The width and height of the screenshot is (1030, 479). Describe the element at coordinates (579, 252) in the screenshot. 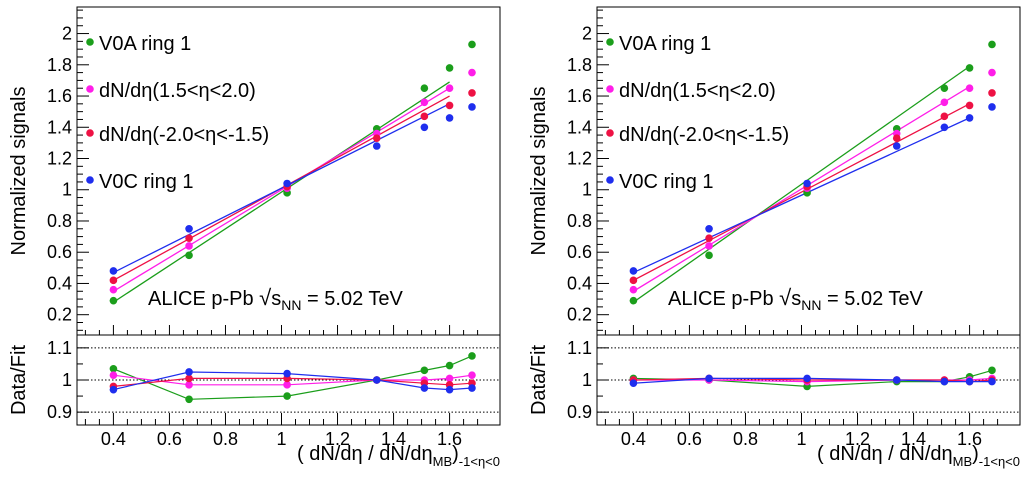

I see `top-y-tick-label: 0.6` at that location.